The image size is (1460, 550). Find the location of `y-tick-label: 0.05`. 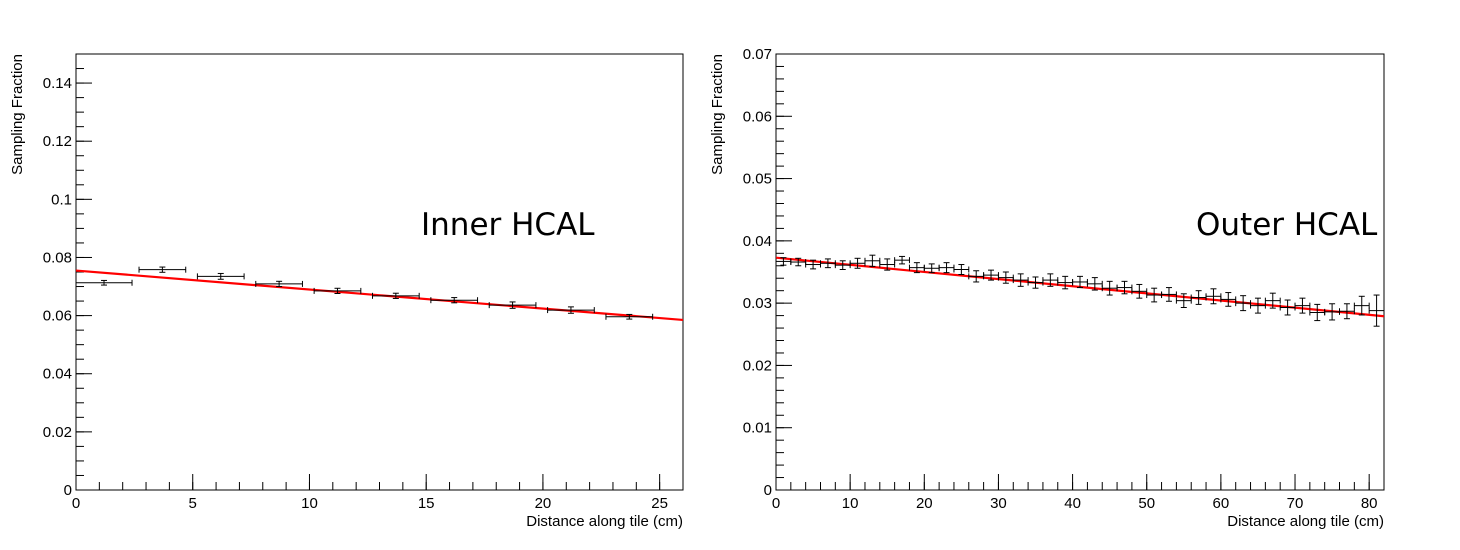

y-tick-label: 0.05 is located at coordinates (757, 179).